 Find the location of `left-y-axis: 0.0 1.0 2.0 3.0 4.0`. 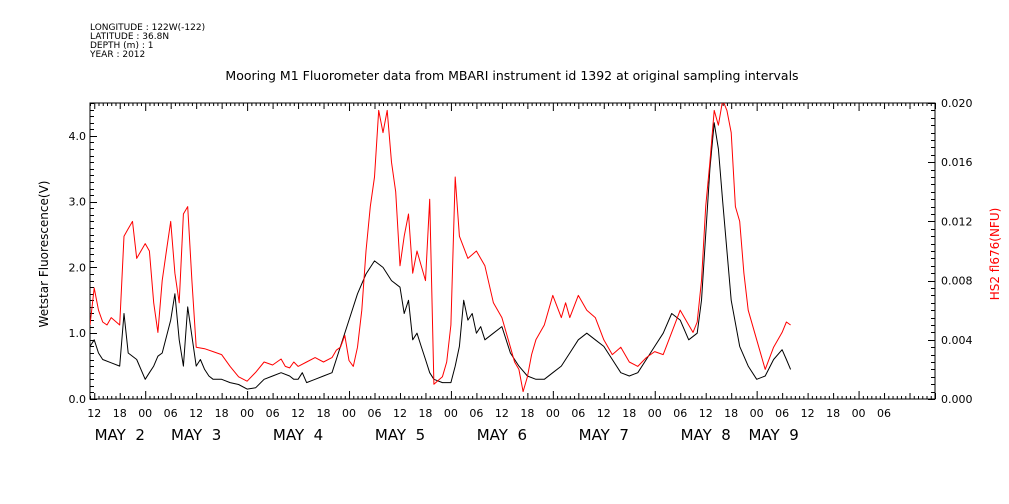

left-y-axis: 0.0 1.0 2.0 3.0 4.0 is located at coordinates (83, 254).